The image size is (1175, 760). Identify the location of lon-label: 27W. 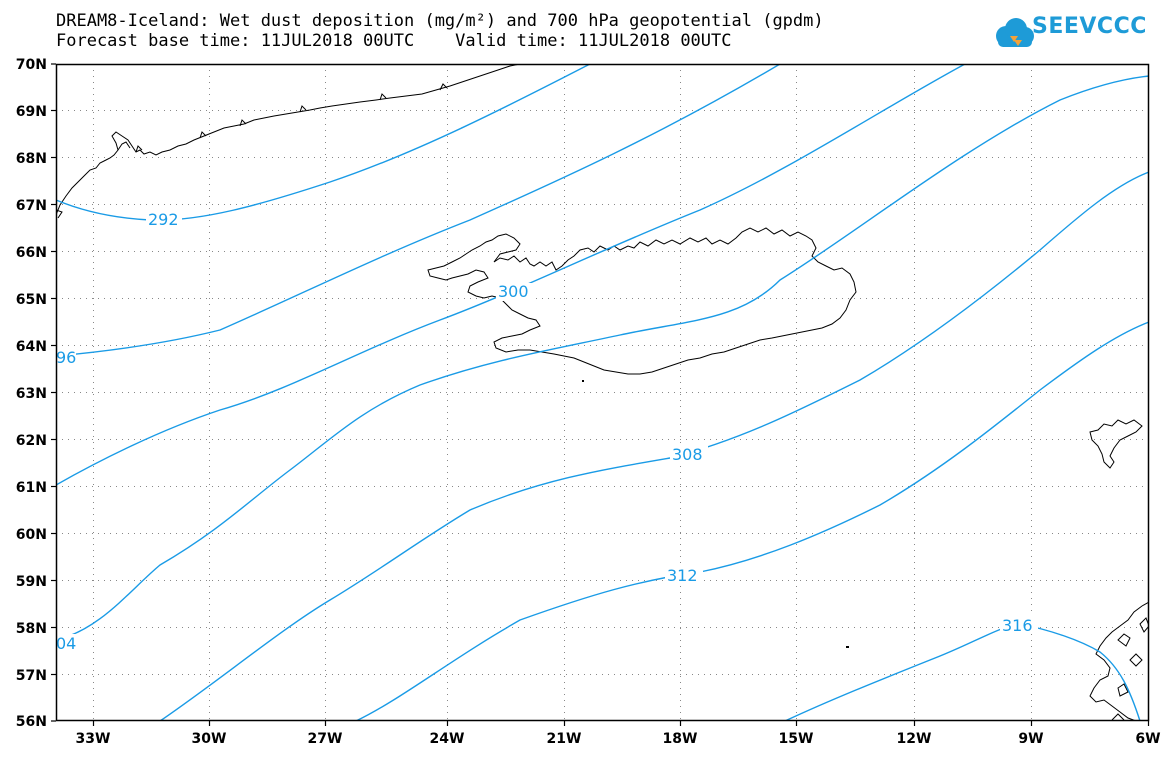
(325, 739).